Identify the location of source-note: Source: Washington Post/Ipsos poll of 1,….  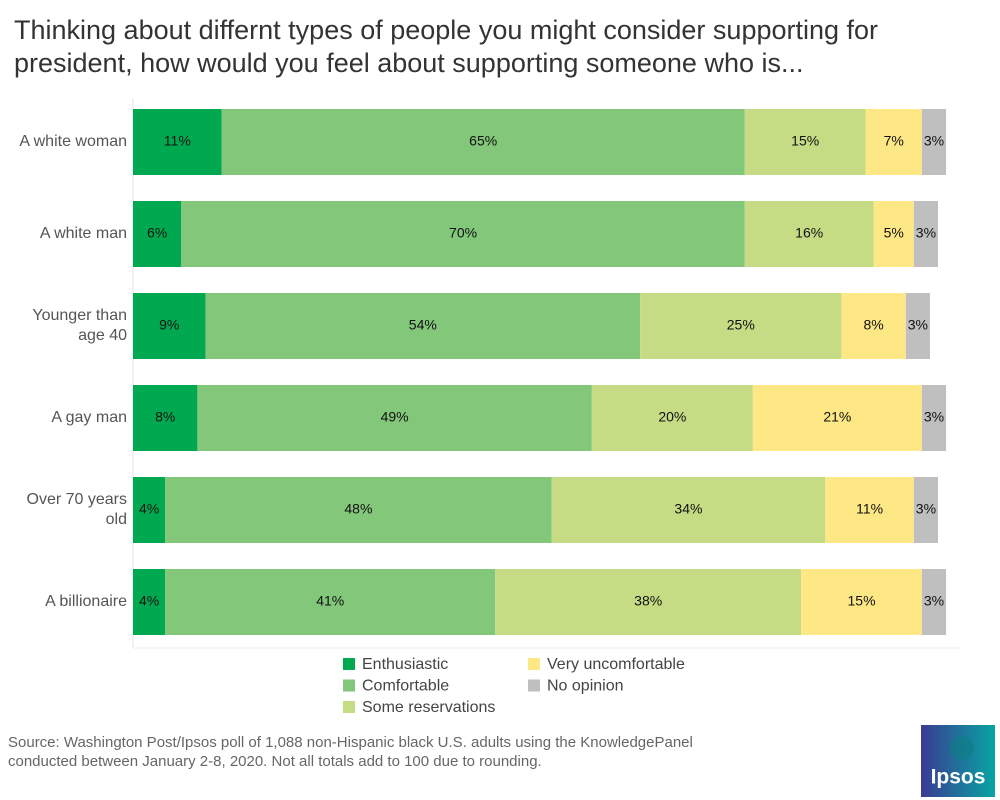
(350, 752).